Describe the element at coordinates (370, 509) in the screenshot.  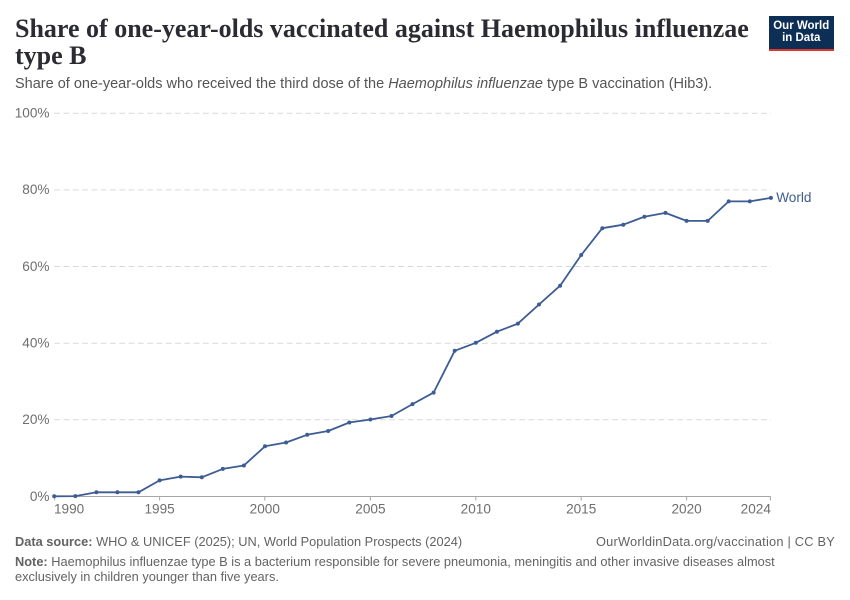
I see `svg-text: 2005` at that location.